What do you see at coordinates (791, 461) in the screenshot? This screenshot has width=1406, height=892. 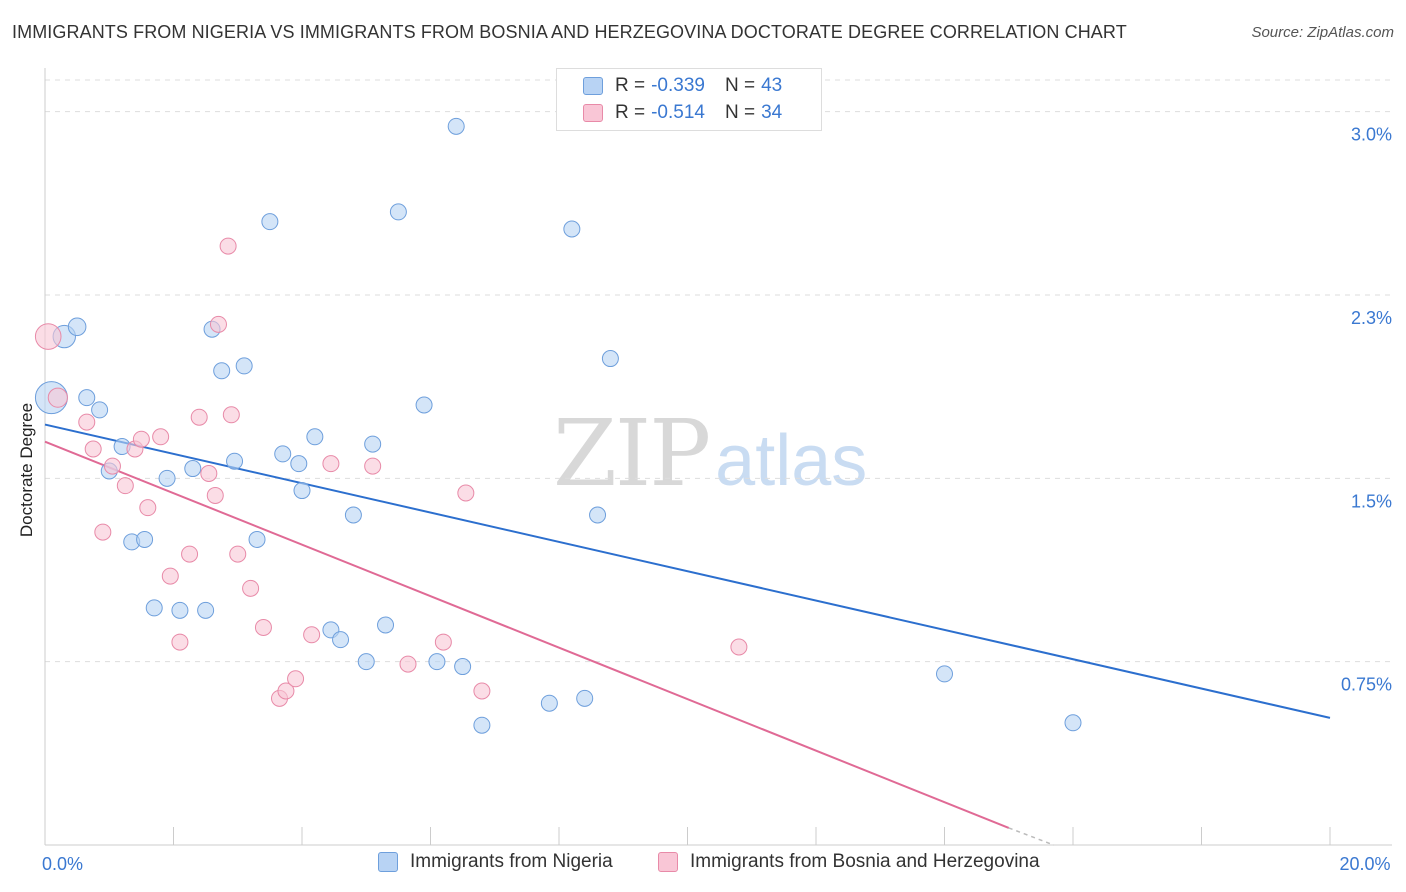 I see `watermark-atlas: atlas` at bounding box center [791, 461].